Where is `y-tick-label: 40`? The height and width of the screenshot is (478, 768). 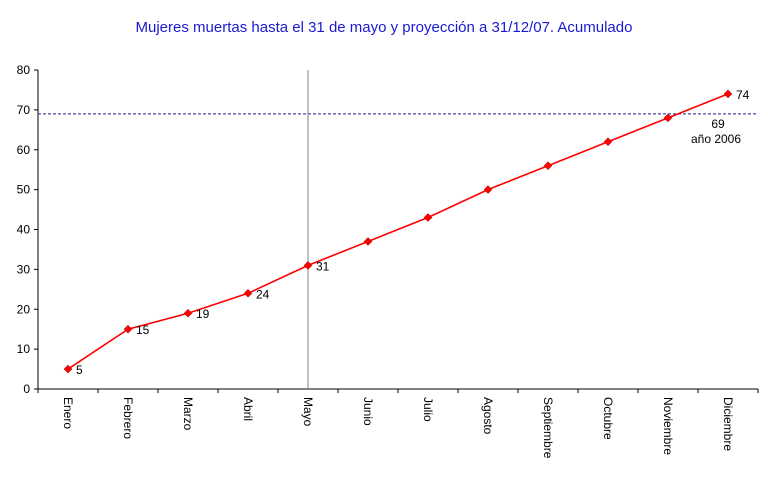 y-tick-label: 40 is located at coordinates (24, 230).